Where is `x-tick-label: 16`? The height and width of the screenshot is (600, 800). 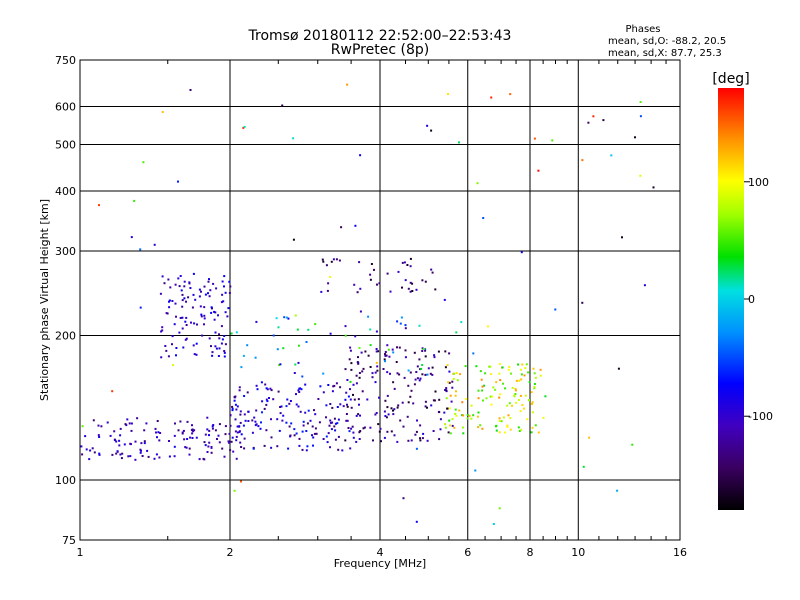 x-tick-label: 16 is located at coordinates (680, 552).